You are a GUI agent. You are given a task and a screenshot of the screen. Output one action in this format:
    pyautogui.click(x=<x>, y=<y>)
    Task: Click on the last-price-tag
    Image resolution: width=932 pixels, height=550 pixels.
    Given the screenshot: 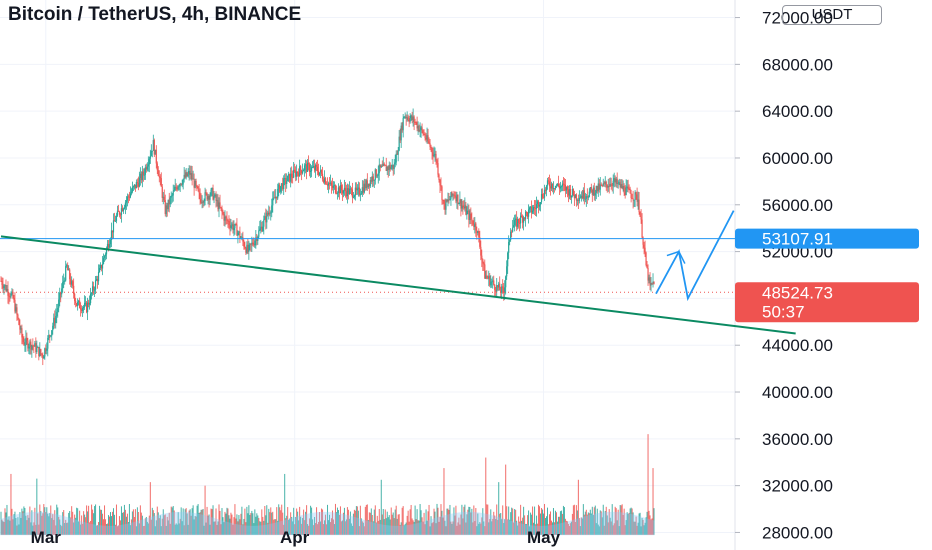 What is the action you would take?
    pyautogui.click(x=827, y=302)
    